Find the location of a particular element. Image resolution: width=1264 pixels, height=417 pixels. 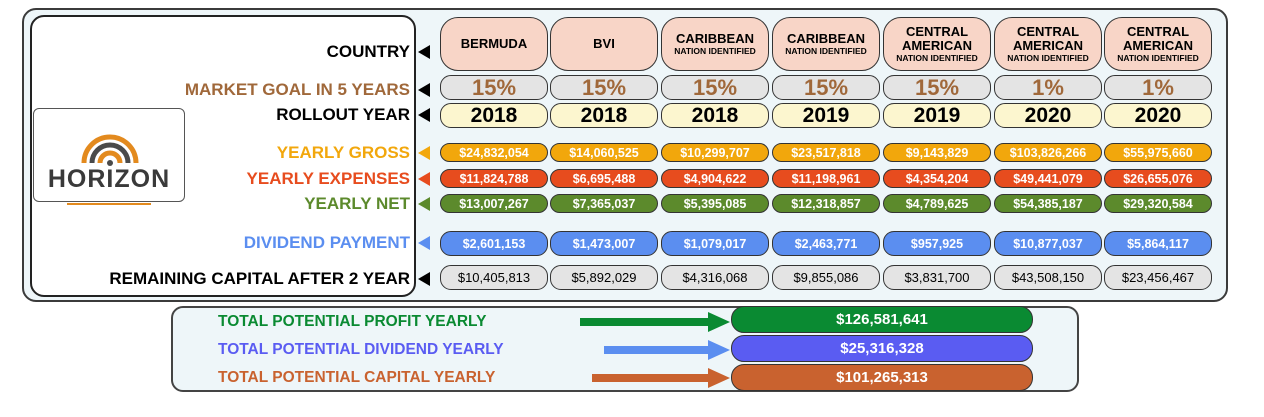

row-label-yearly-gross: YEARLY GROSS is located at coordinates (343, 152).